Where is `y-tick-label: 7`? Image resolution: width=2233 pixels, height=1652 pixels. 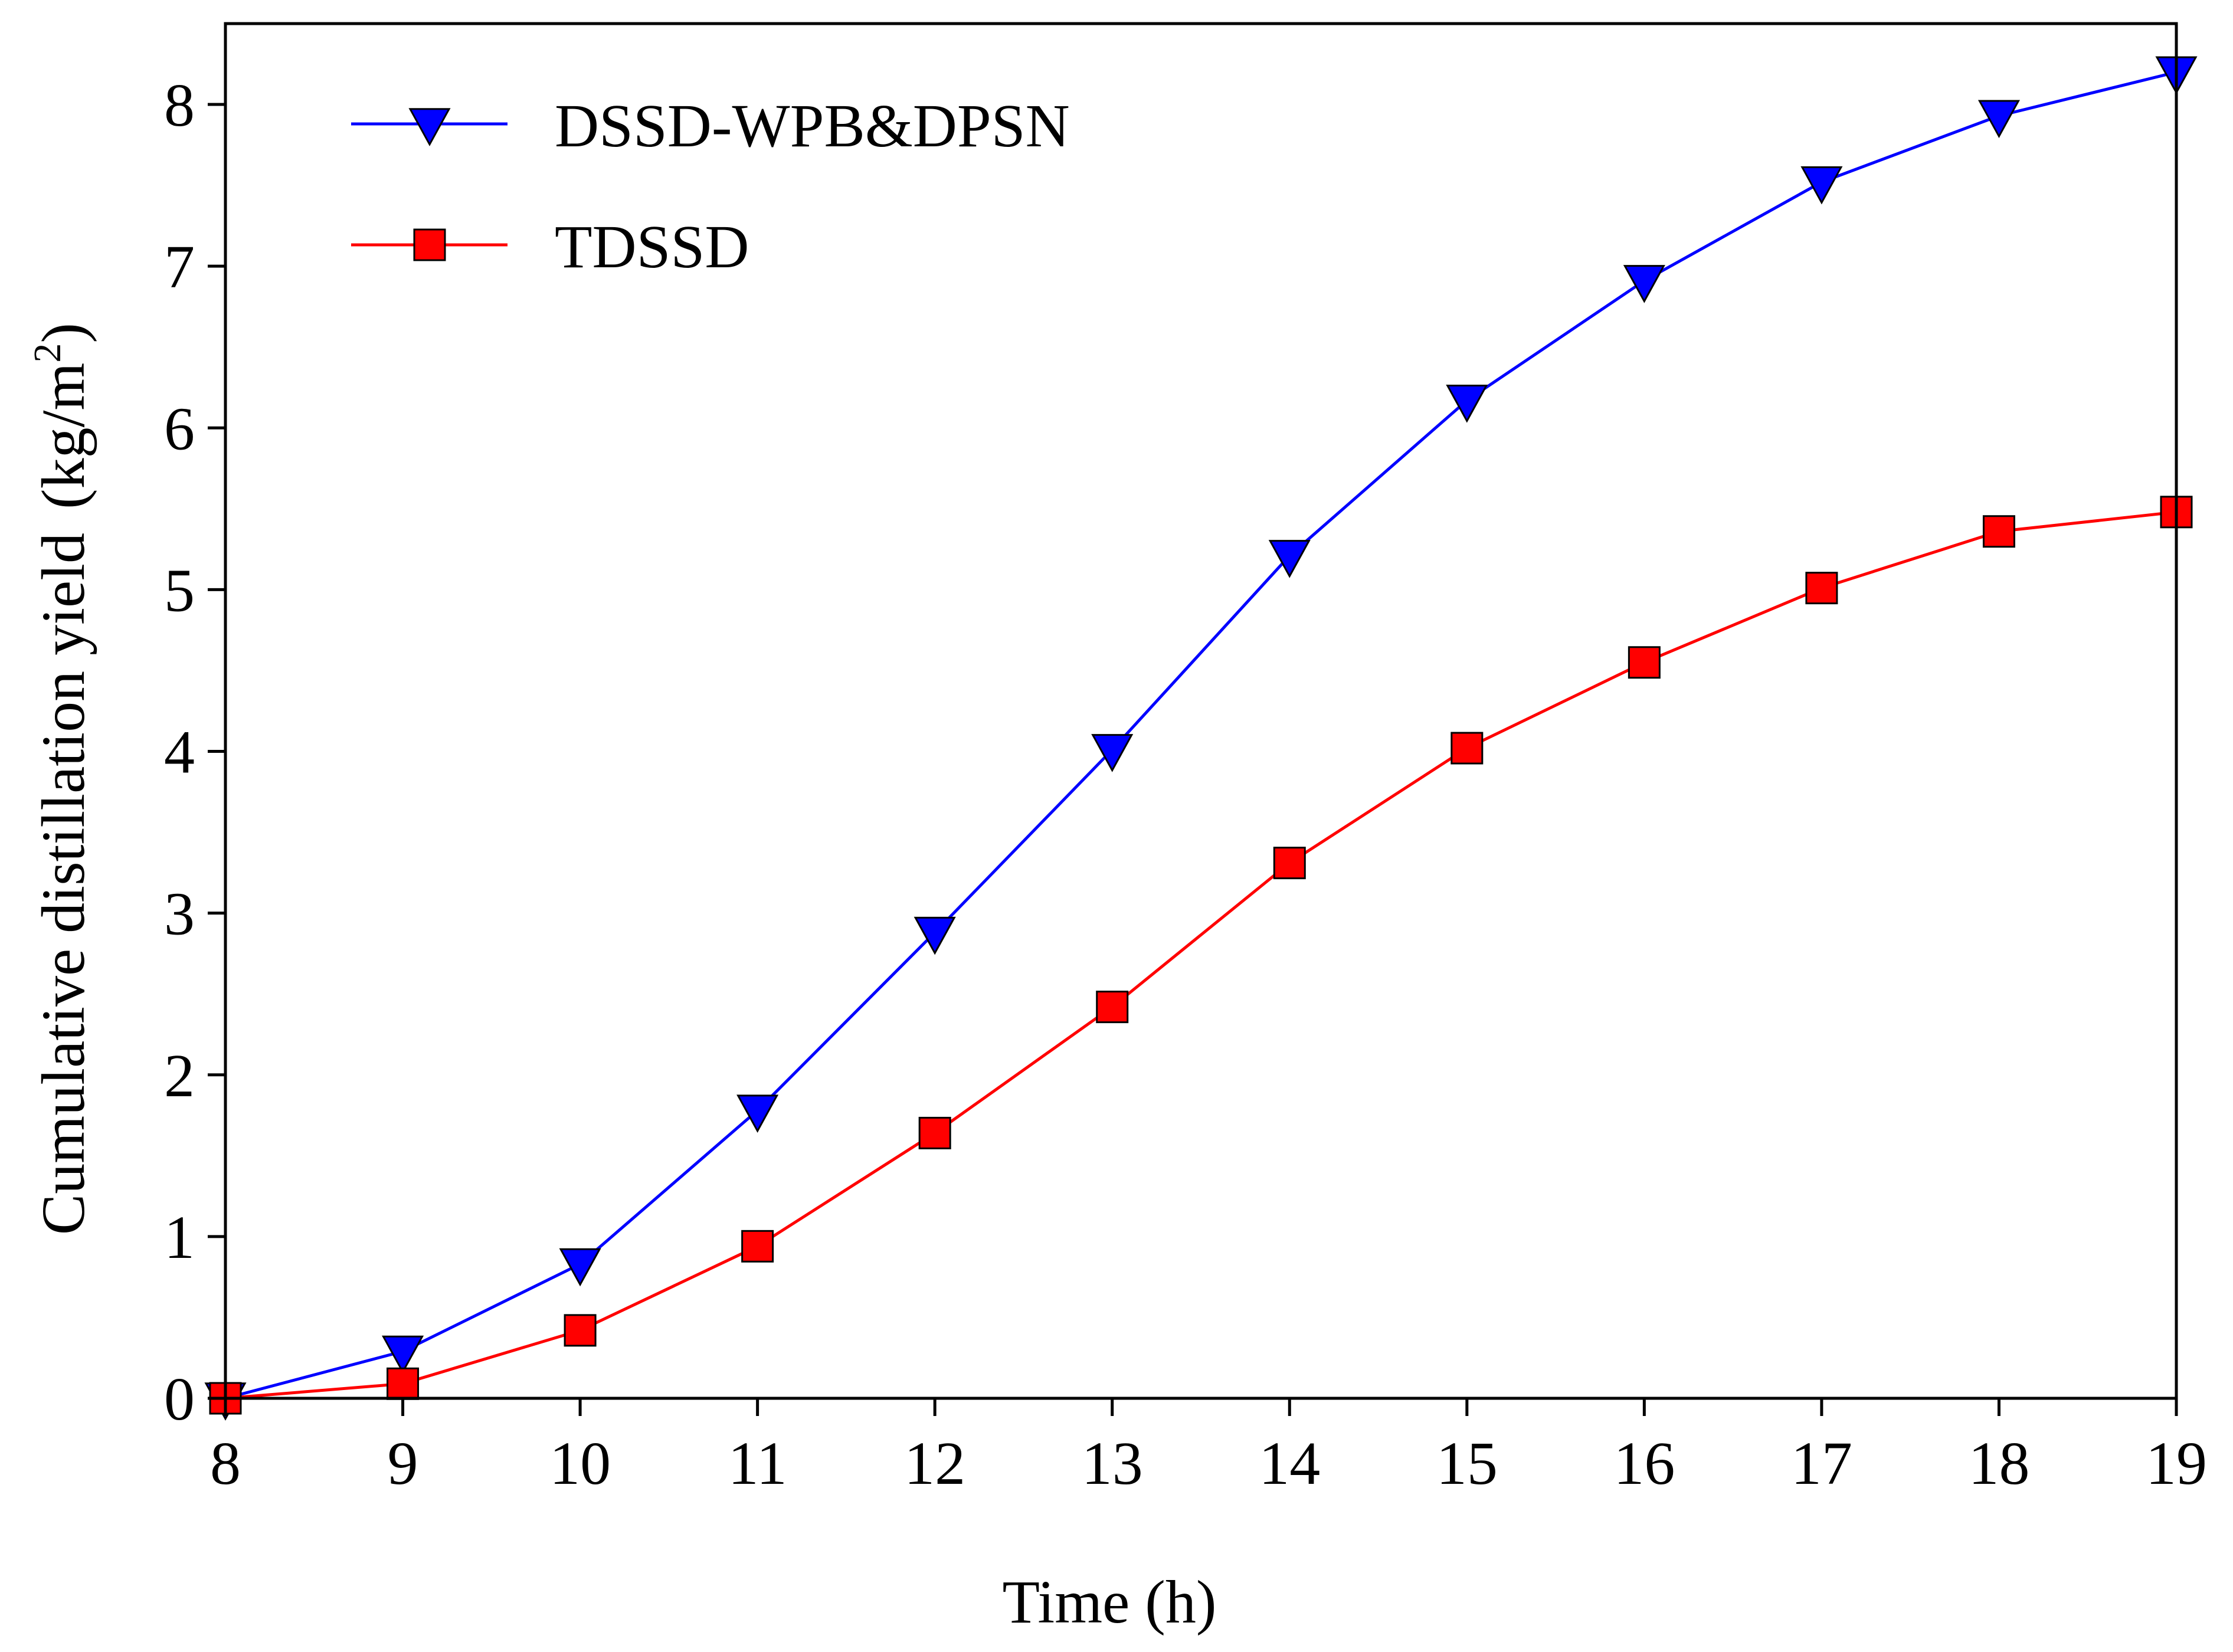 y-tick-label: 7 is located at coordinates (179, 267).